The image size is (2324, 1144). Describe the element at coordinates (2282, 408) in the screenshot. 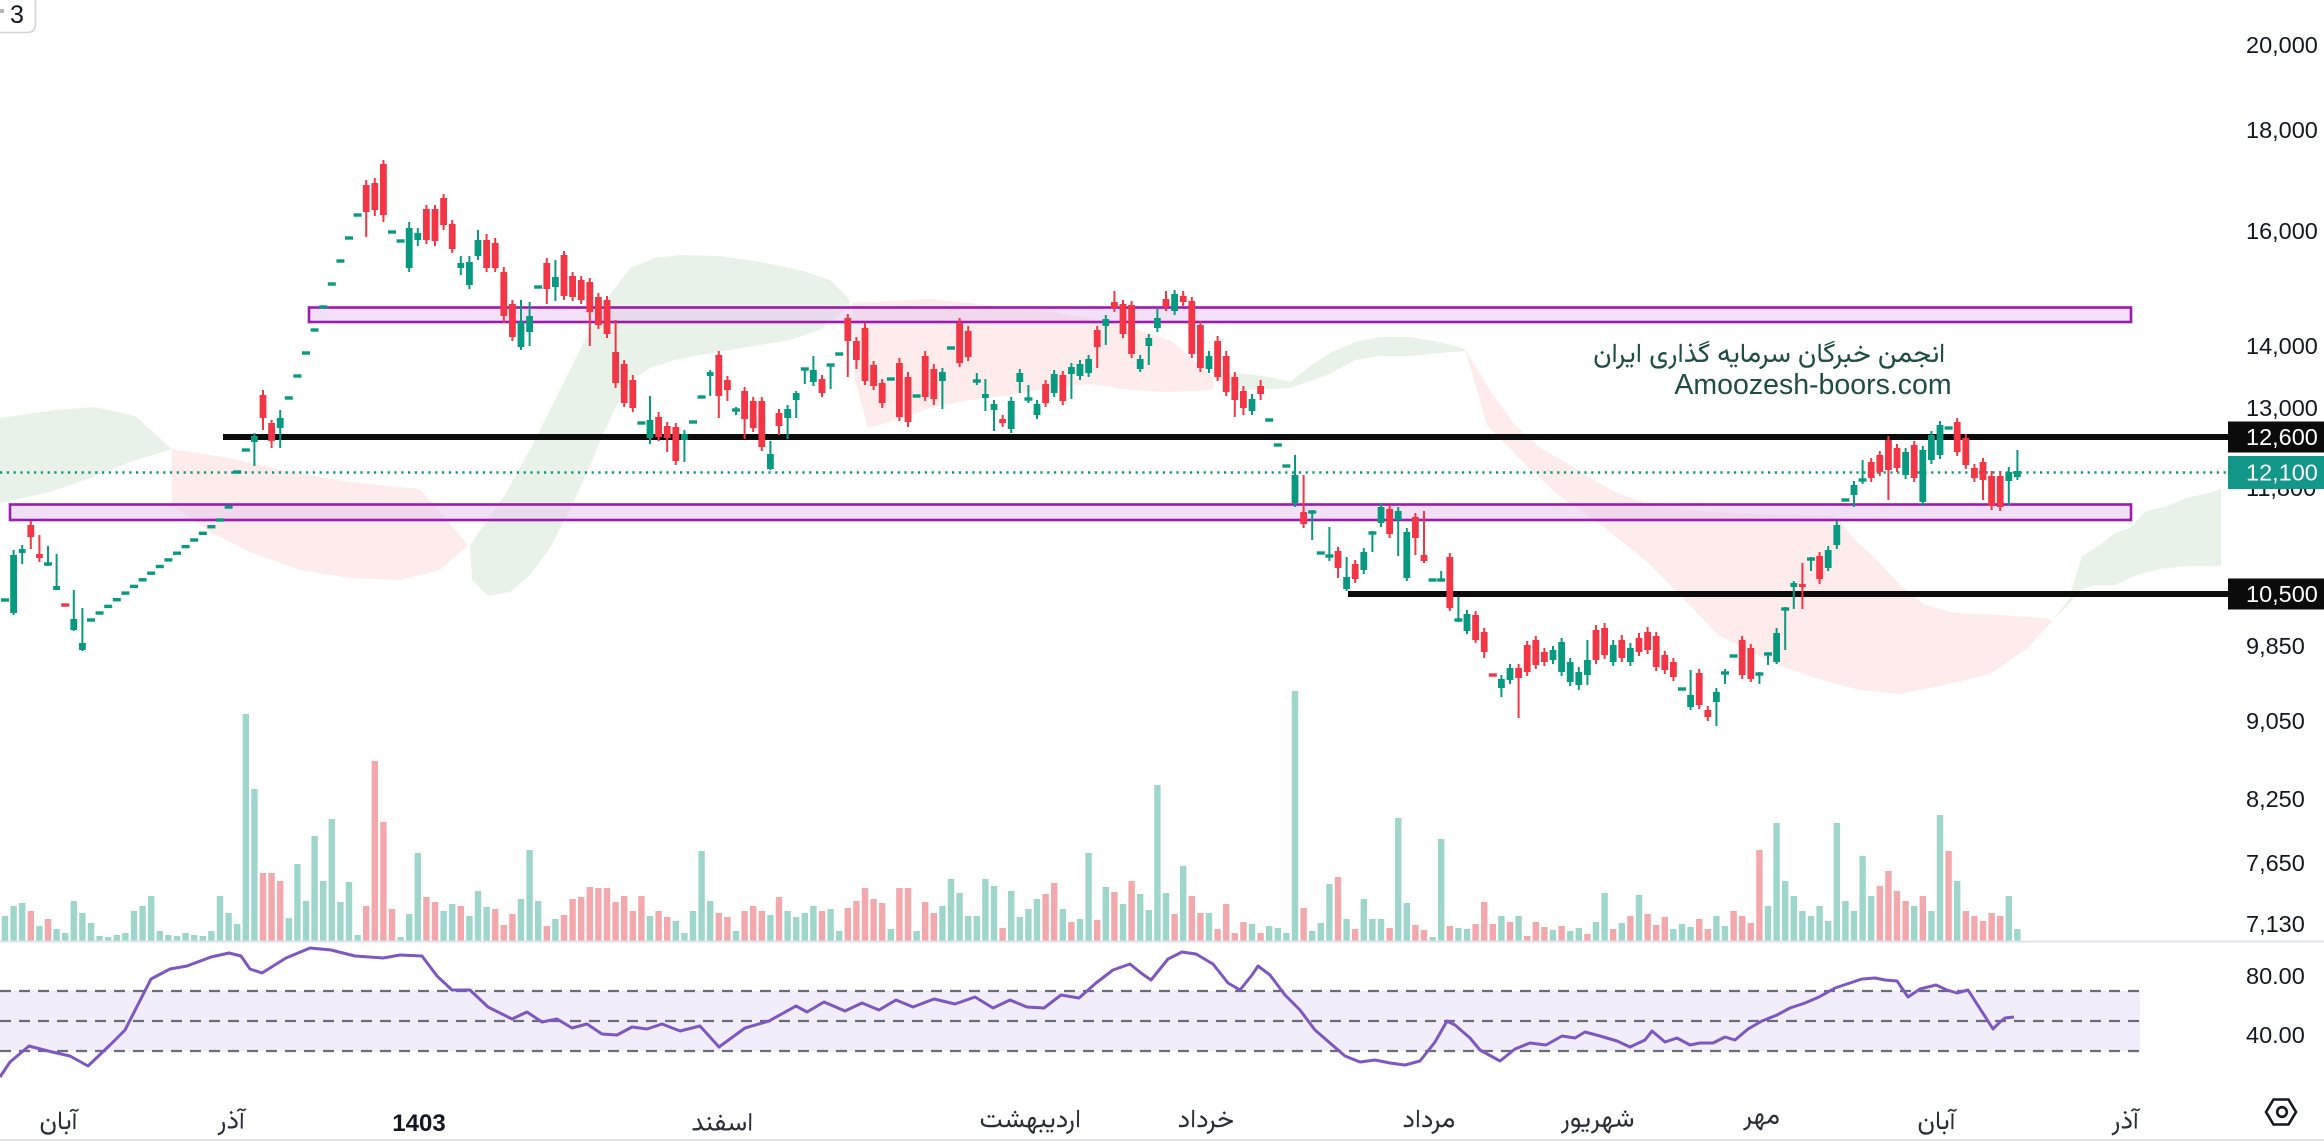

I see `svg-text: 13,000` at that location.